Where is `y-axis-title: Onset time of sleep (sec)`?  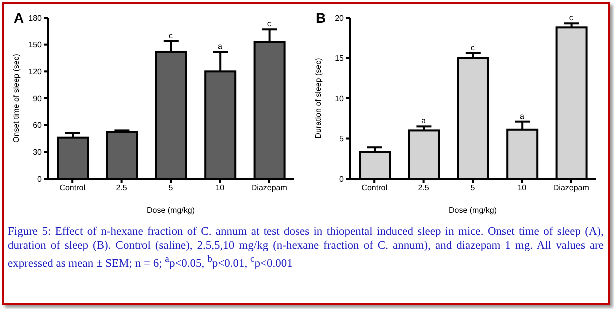 y-axis-title: Onset time of sleep (sec) is located at coordinates (16, 98).